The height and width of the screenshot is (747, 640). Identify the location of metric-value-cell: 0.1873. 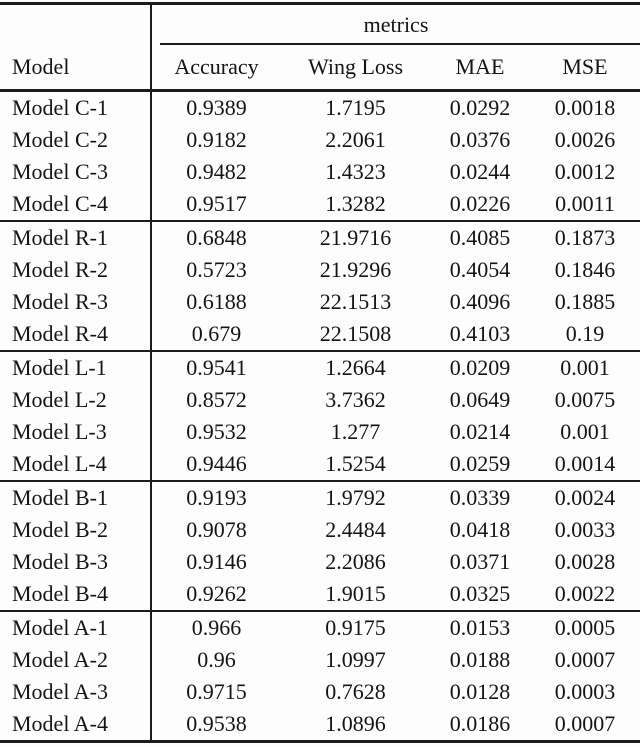
(585, 237).